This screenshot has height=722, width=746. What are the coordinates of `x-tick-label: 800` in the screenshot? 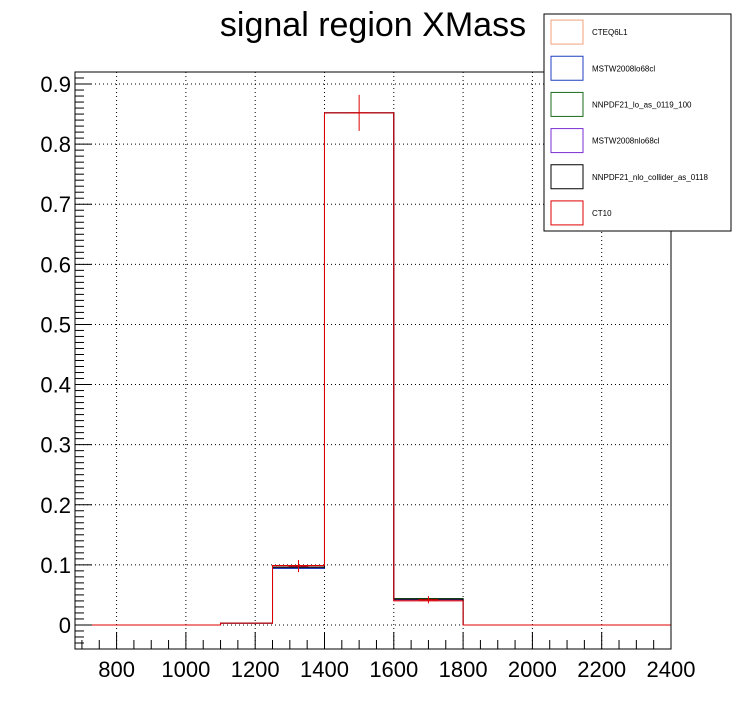 It's located at (116, 669).